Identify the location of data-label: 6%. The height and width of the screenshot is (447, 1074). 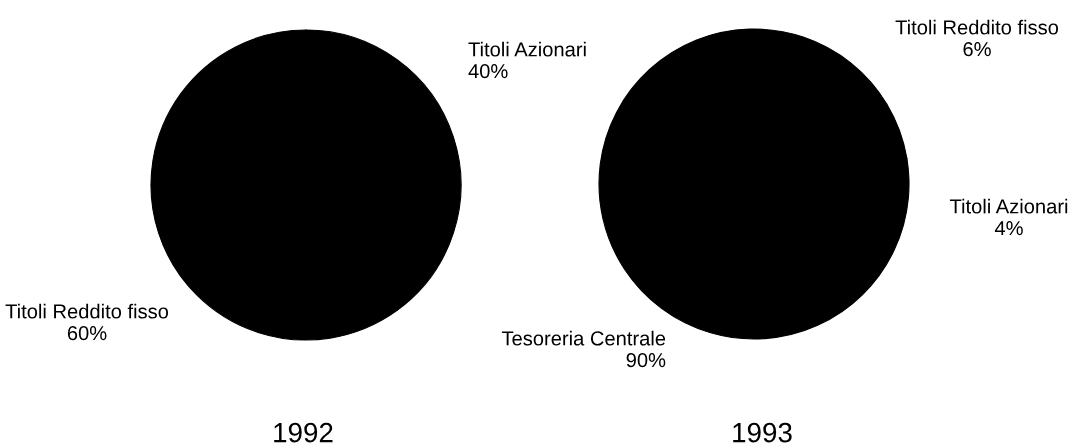
(977, 49).